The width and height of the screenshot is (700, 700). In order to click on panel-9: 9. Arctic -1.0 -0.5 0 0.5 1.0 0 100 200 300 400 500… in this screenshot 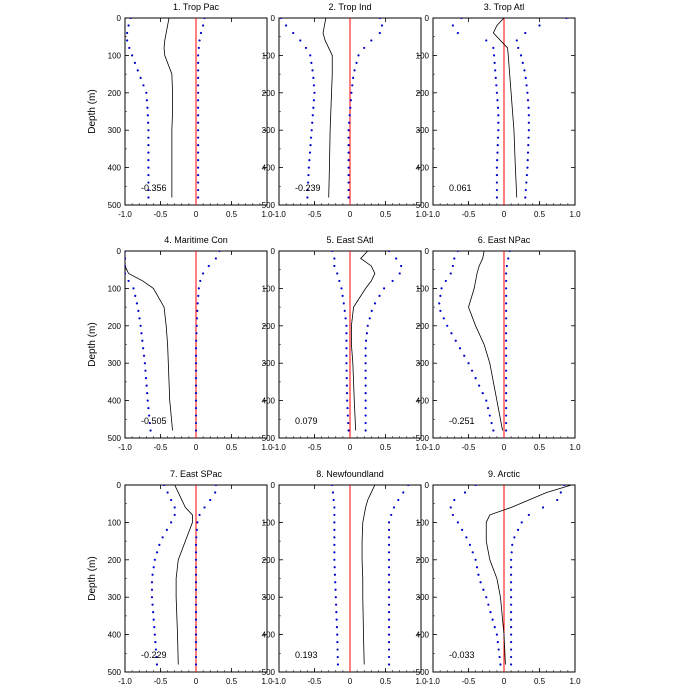, I will do `click(498, 577)`.